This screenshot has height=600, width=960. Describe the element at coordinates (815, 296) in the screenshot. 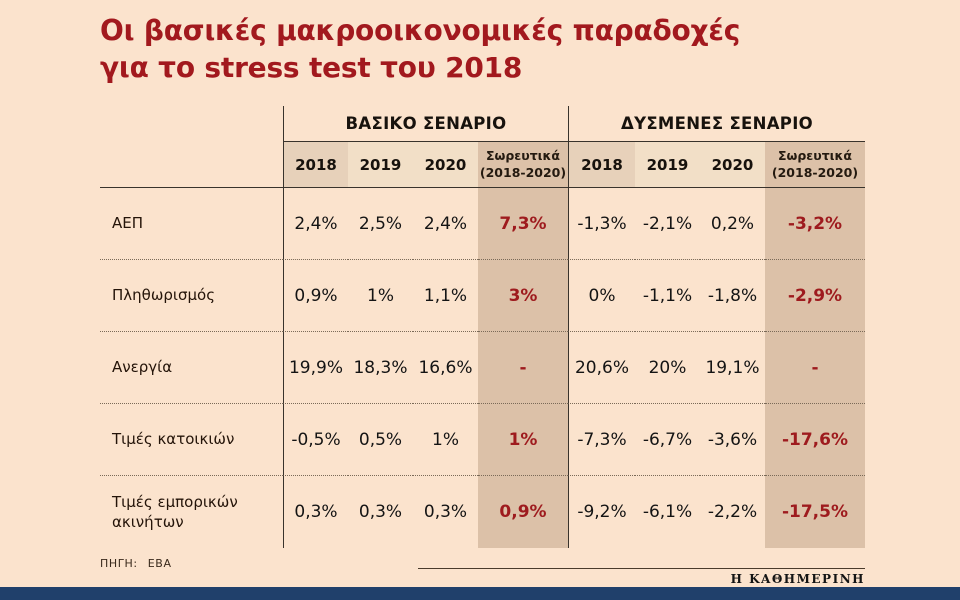

I see `table-cell-cumulative: -2,9%` at that location.